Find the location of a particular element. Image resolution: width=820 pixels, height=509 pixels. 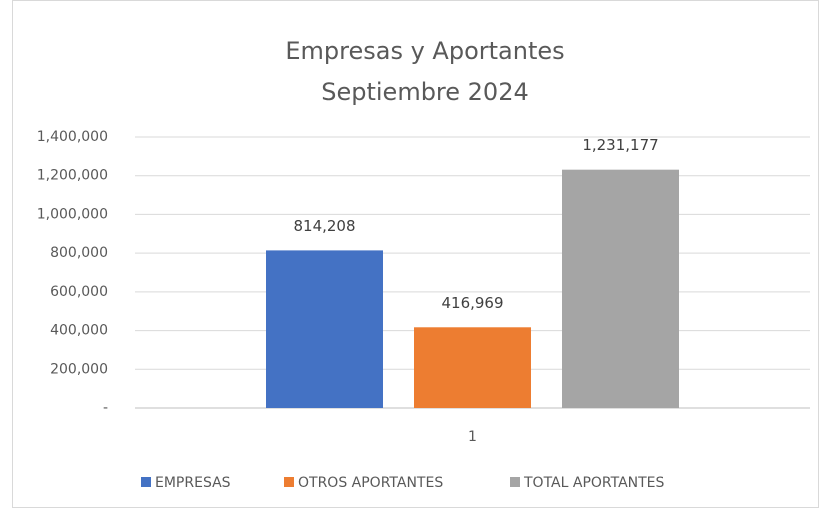

x-tick-label: 1 is located at coordinates (472, 437).